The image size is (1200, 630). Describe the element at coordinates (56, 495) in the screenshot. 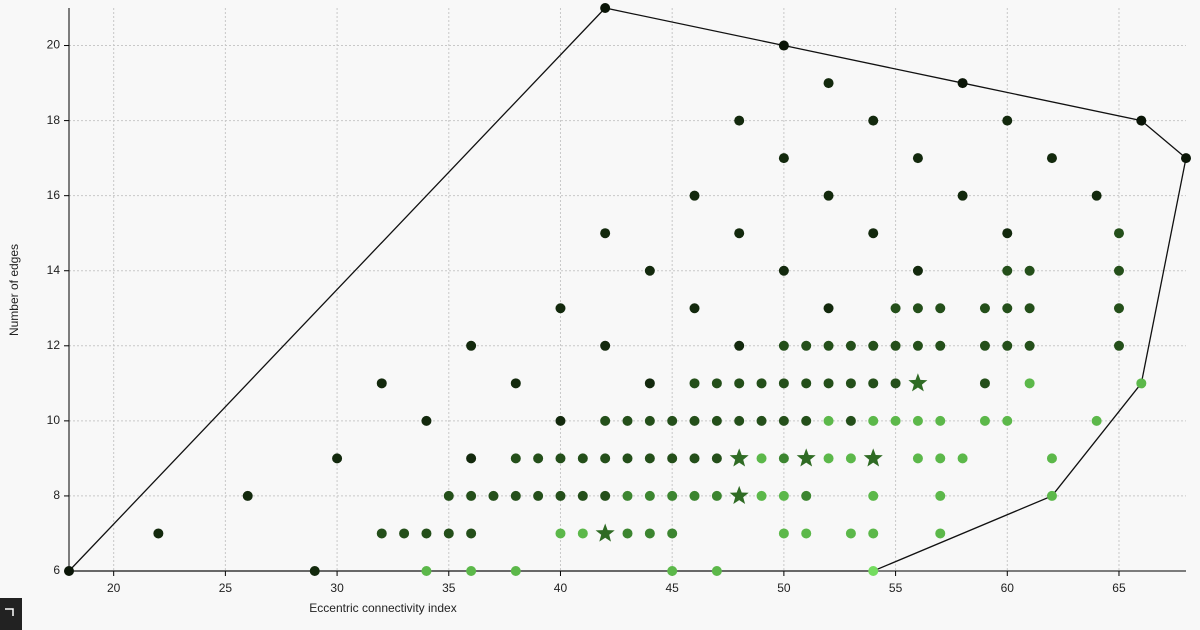

I see `y-tick-label: 8` at that location.